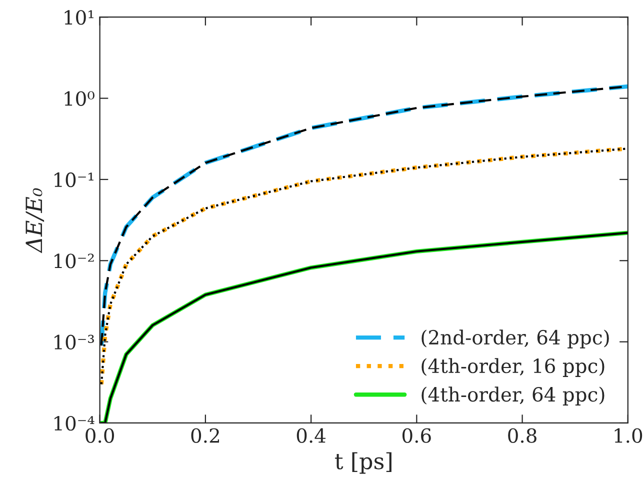  Describe the element at coordinates (74, 180) in the screenshot. I see `y-tick-label: 10⁻¹` at that location.